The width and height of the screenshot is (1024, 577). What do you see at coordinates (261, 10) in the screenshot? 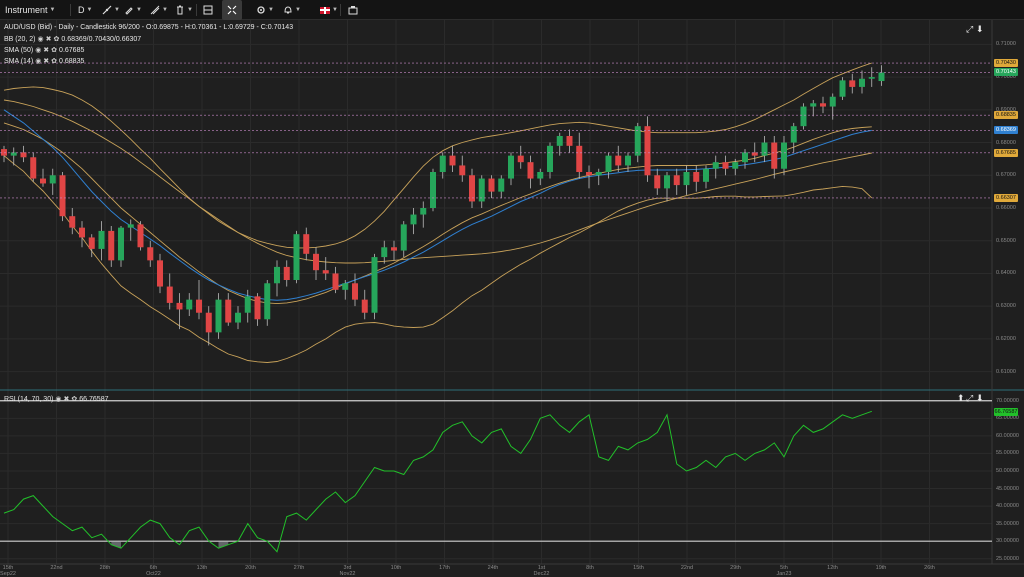
I see `settings-icon` at bounding box center [261, 10].